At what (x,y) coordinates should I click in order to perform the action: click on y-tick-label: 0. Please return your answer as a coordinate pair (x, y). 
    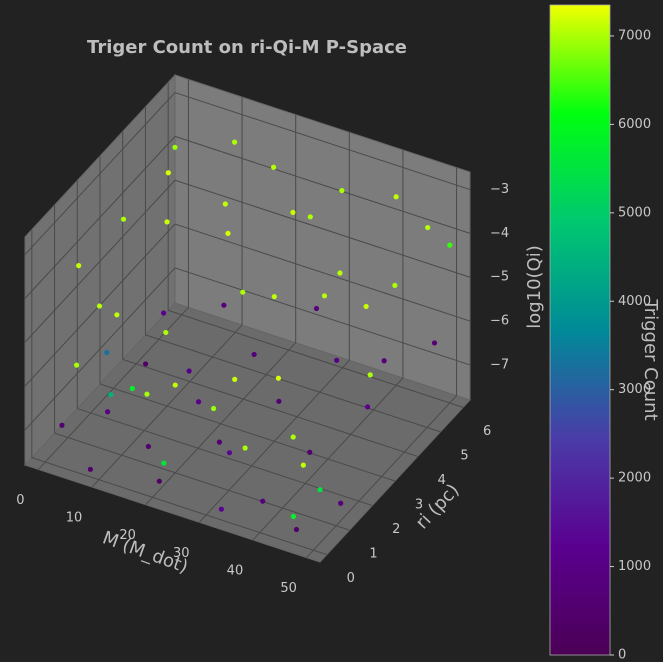
    Looking at the image, I should click on (351, 578).